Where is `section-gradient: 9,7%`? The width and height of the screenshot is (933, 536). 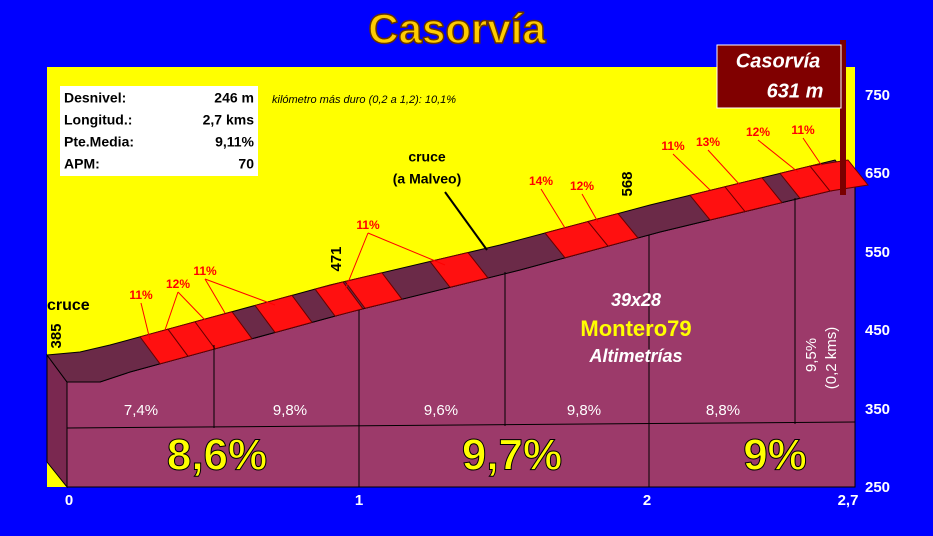 section-gradient: 9,7% is located at coordinates (512, 455).